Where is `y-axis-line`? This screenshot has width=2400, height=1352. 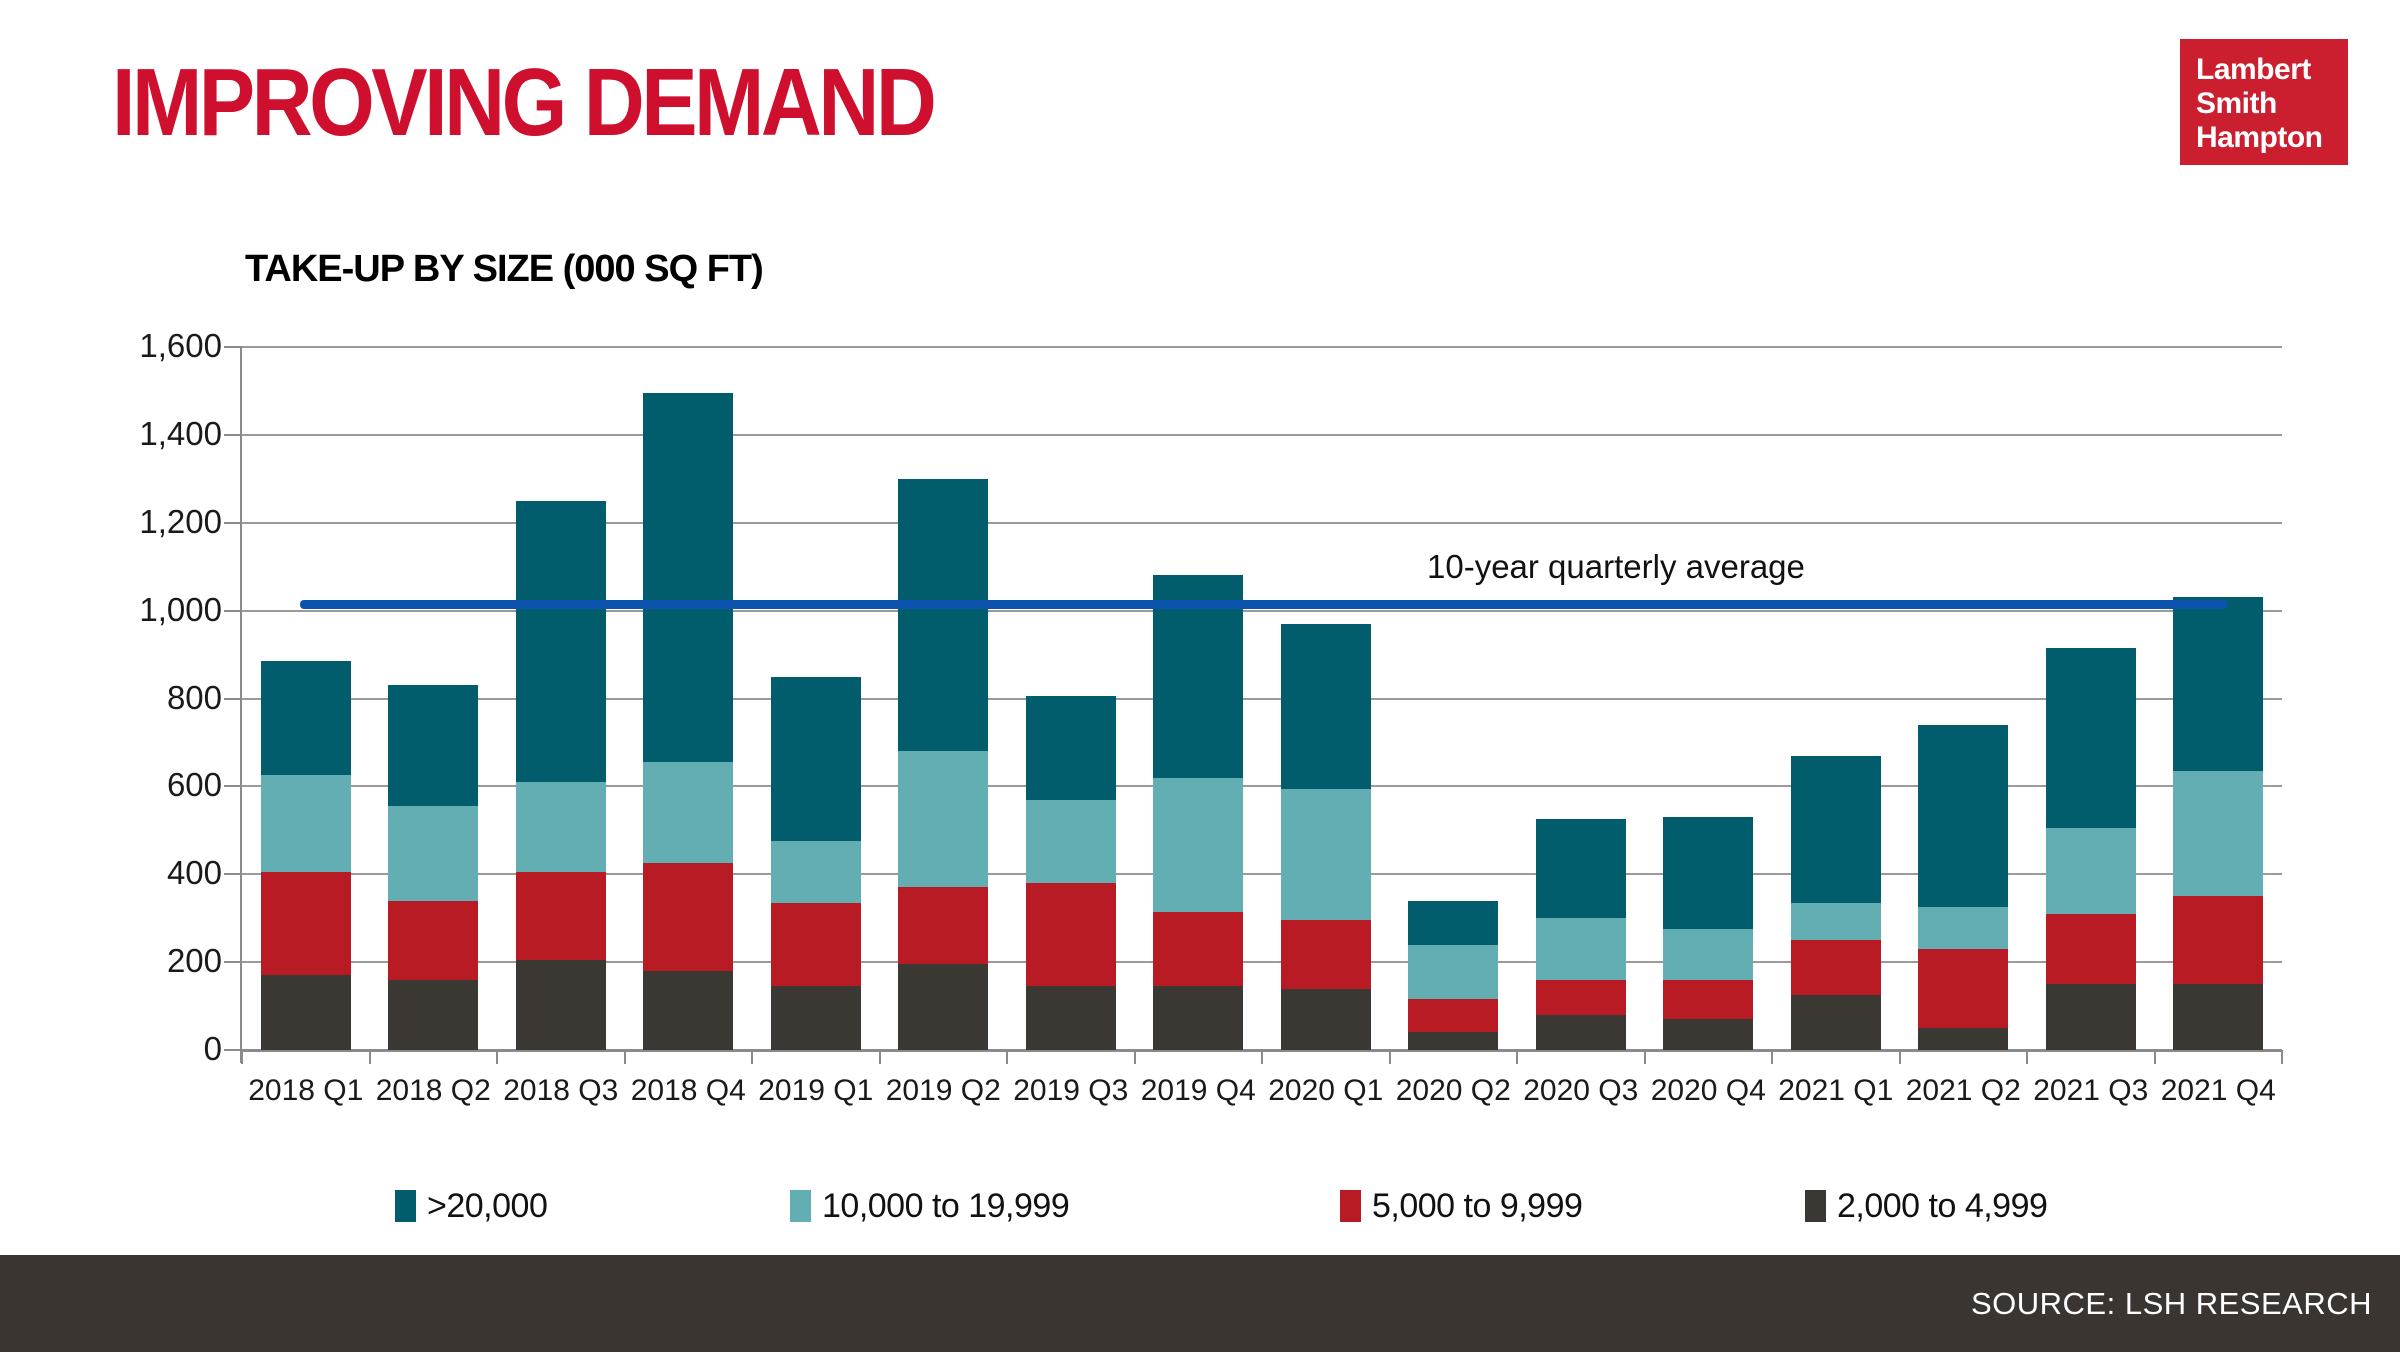
y-axis-line is located at coordinates (241, 705).